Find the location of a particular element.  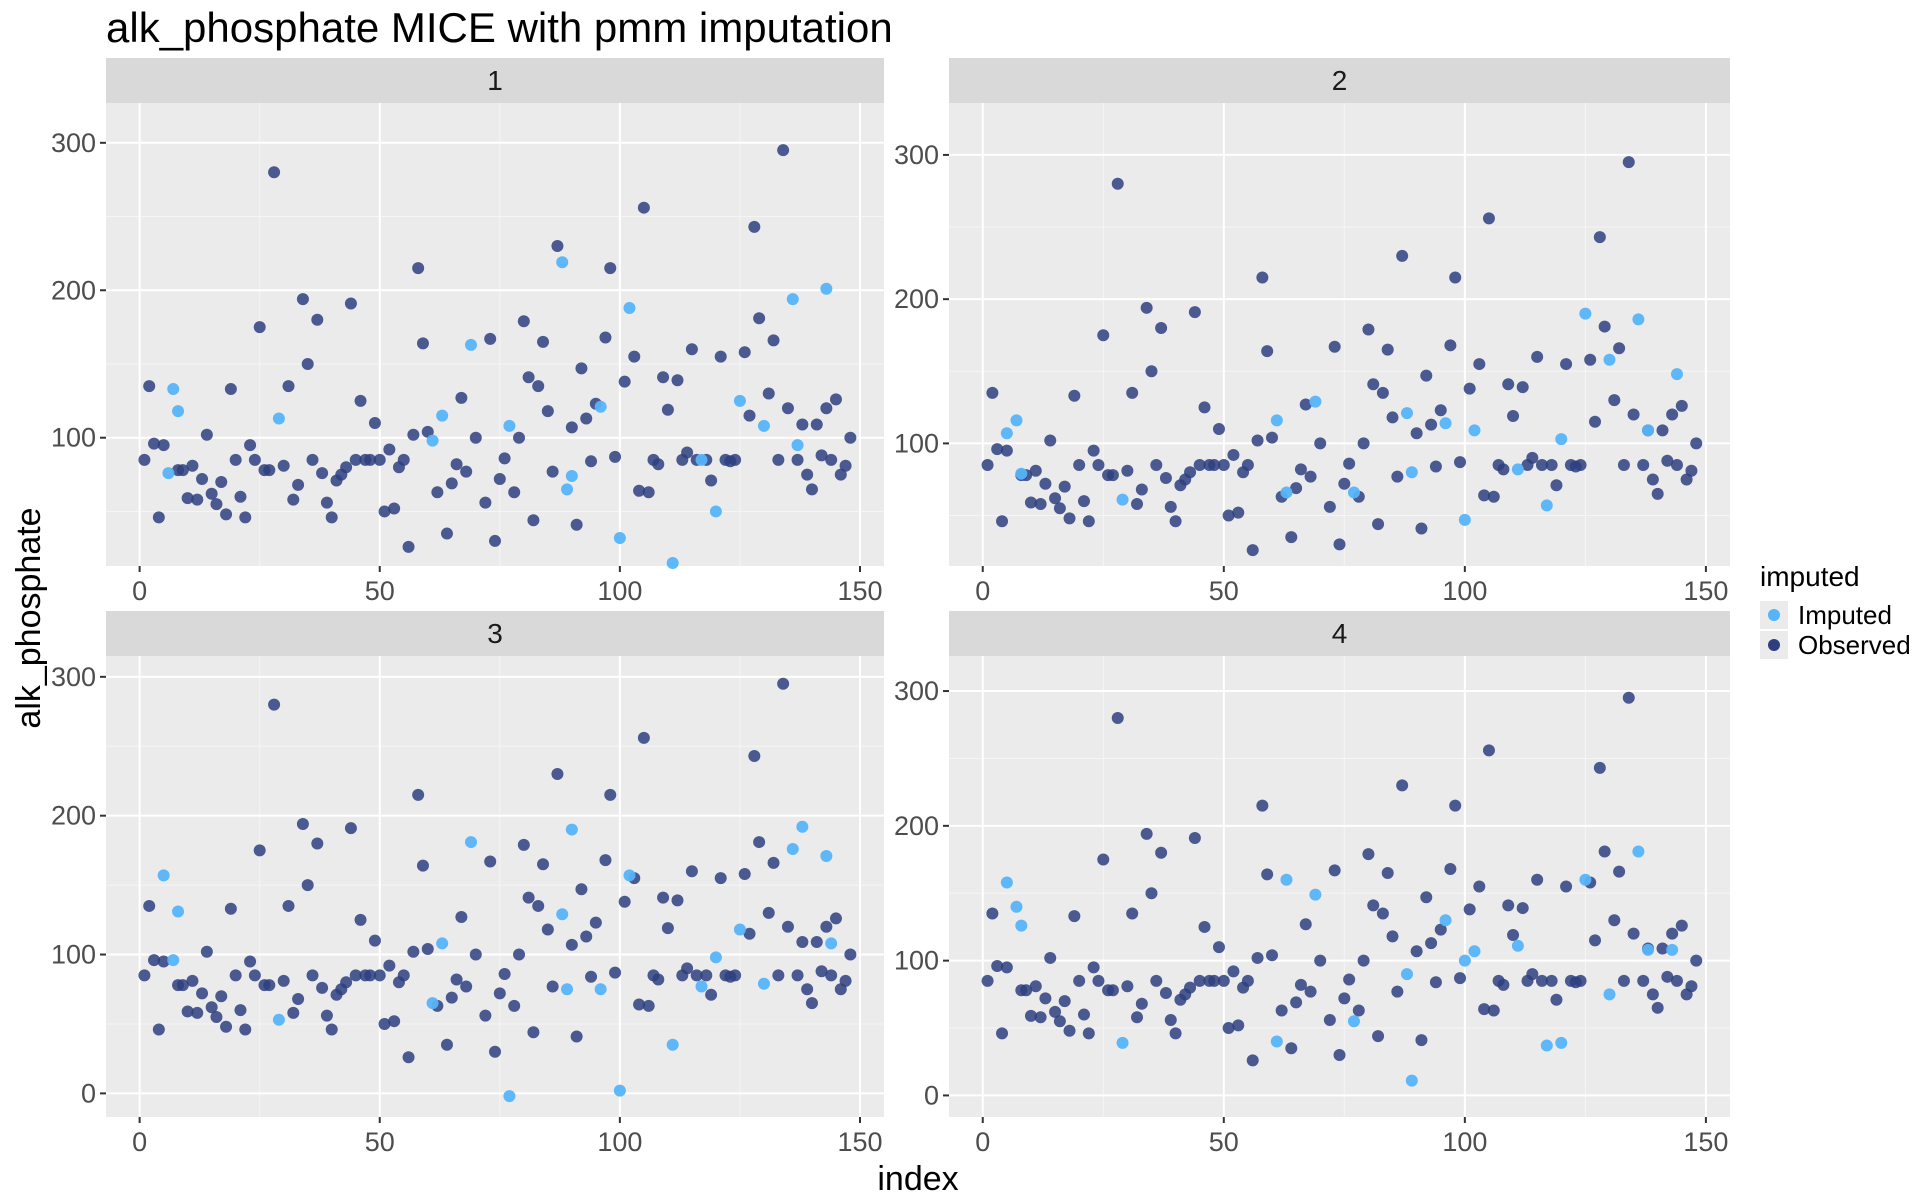

x-tick-label: 150 is located at coordinates (859, 591).